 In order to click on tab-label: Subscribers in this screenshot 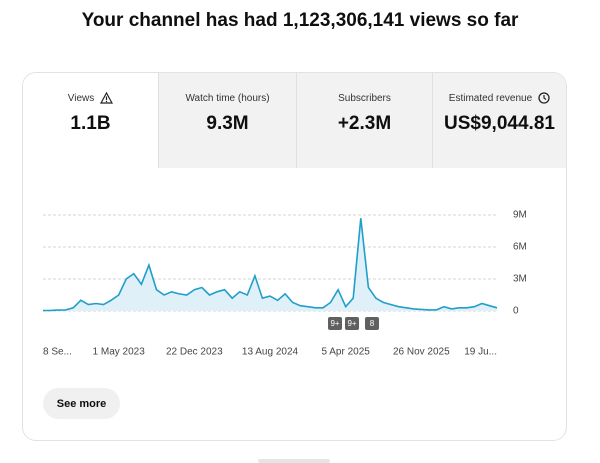, I will do `click(364, 98)`.